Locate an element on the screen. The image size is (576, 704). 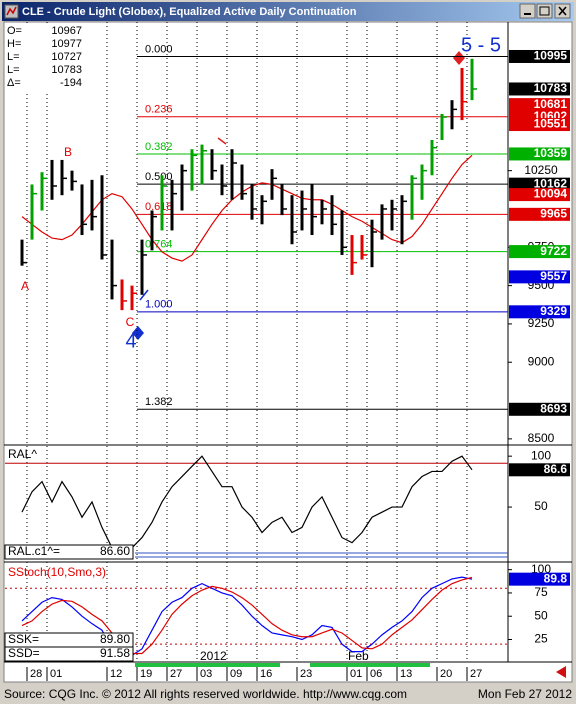
price-marker-label: 8693 is located at coordinates (553, 408).